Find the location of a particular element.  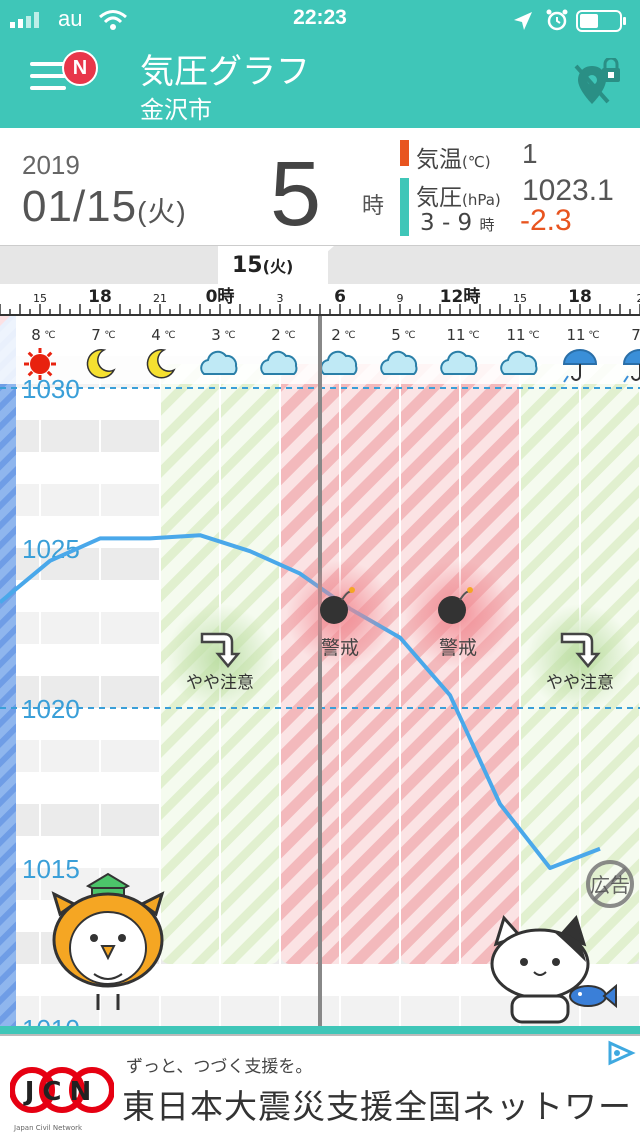

day-tab-day: 15 is located at coordinates (247, 265).